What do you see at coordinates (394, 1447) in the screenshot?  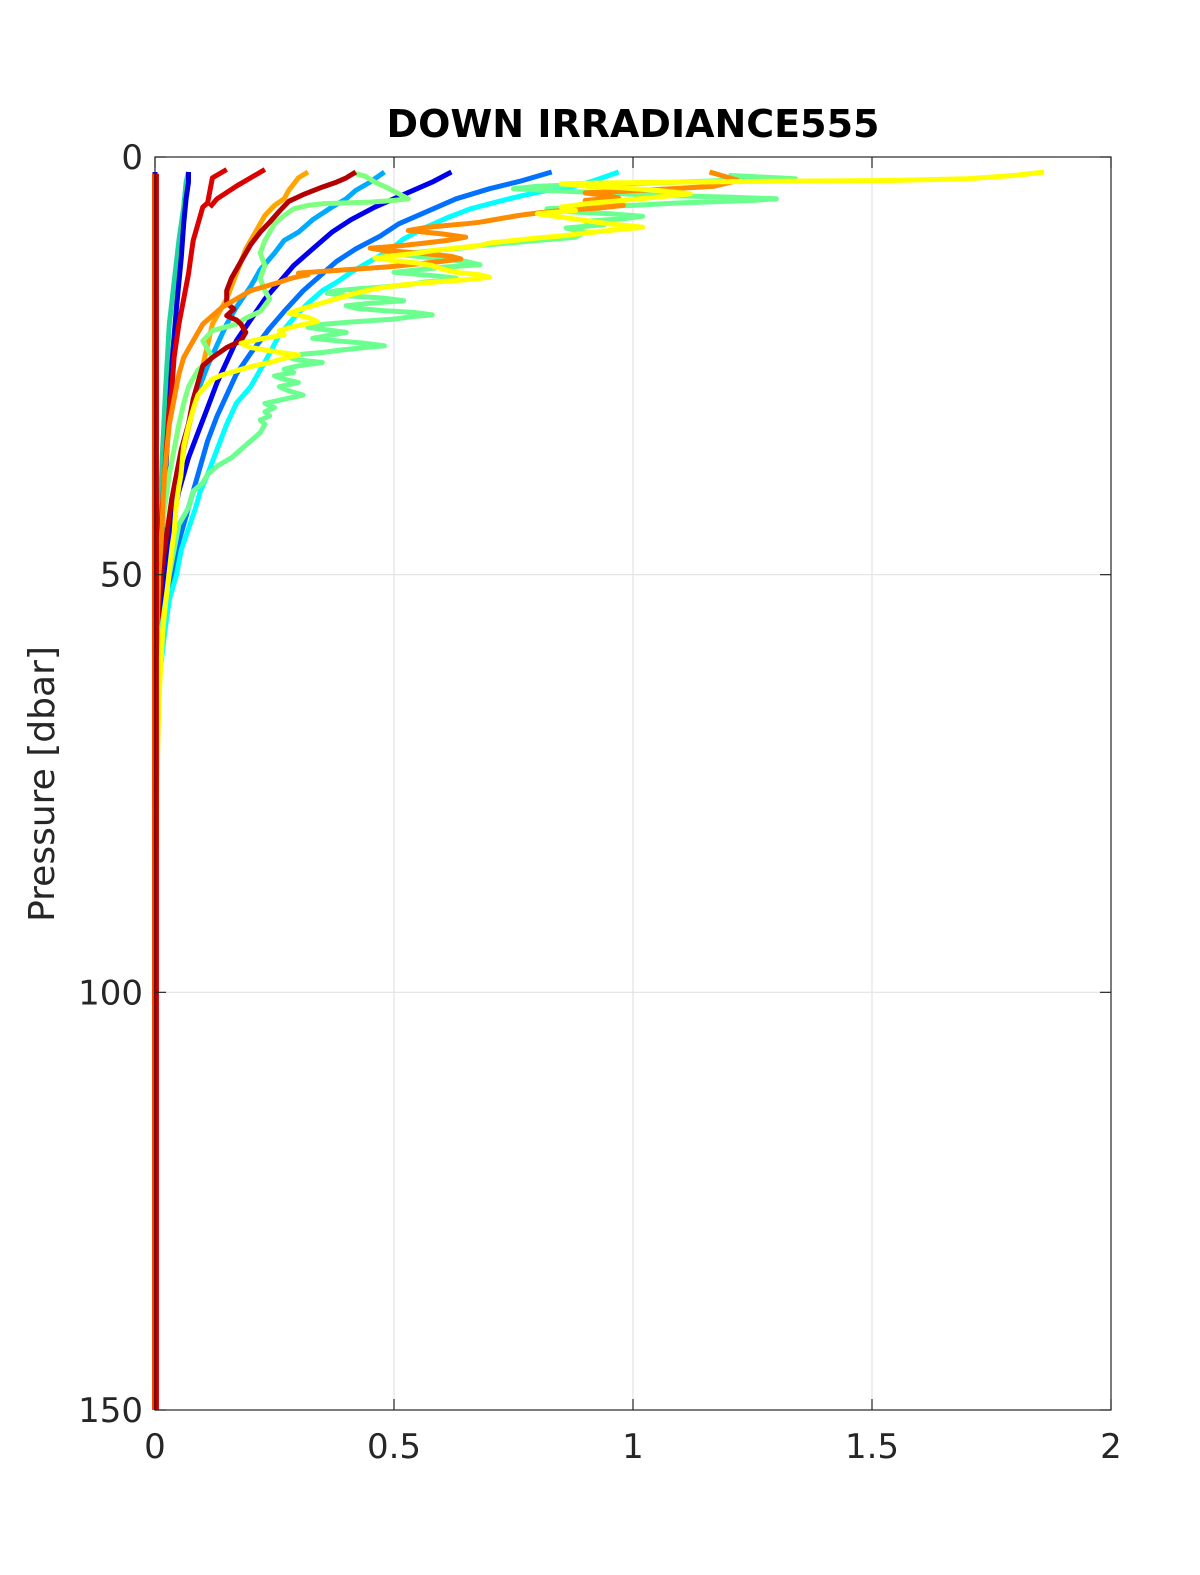 I see `x-tick-label: 0.5` at bounding box center [394, 1447].